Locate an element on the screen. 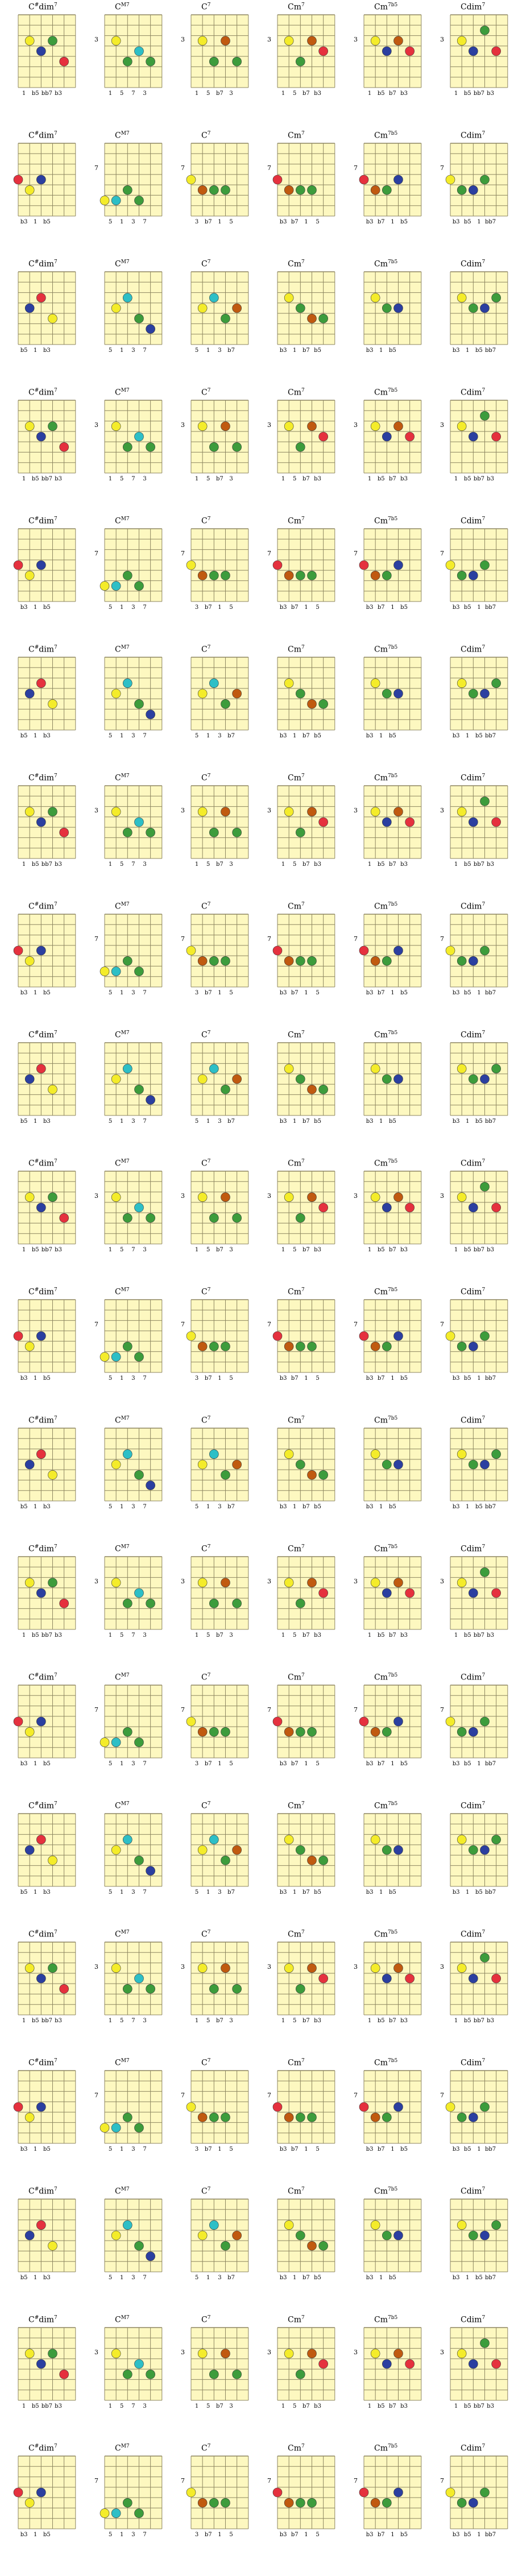 The width and height of the screenshot is (518, 2576). chord-title: Cm7 is located at coordinates (296, 2191).